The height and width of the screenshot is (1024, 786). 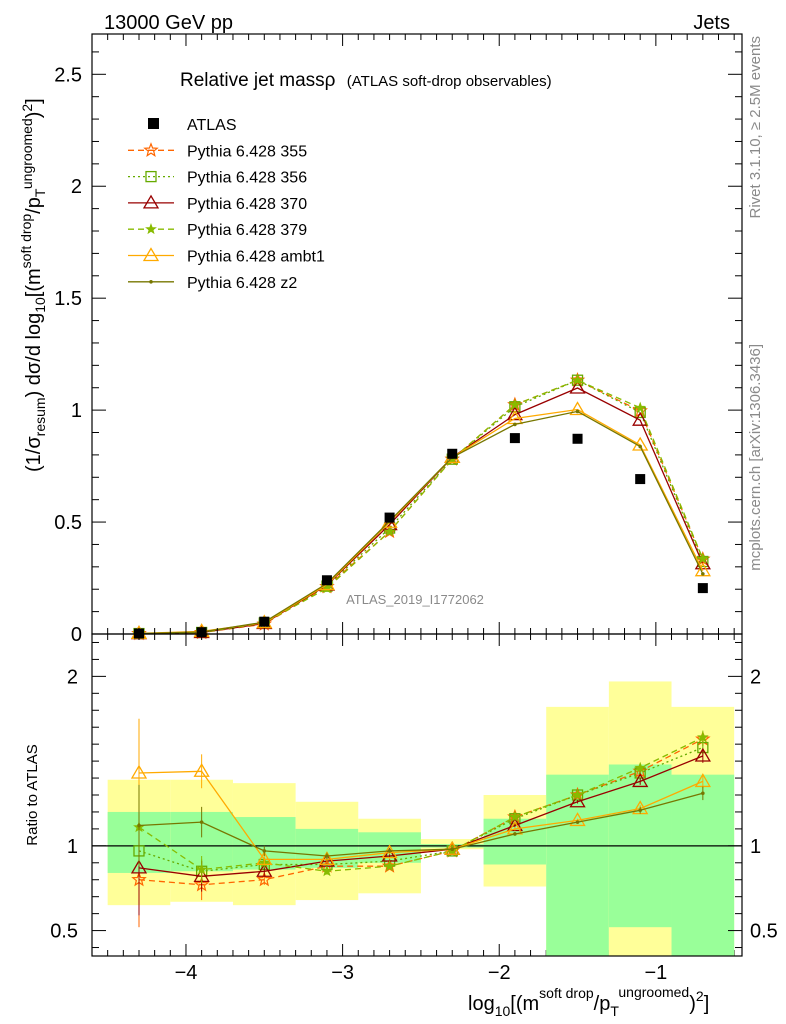 I want to click on chart-title-main: Relative jet mass, so click(x=252, y=80).